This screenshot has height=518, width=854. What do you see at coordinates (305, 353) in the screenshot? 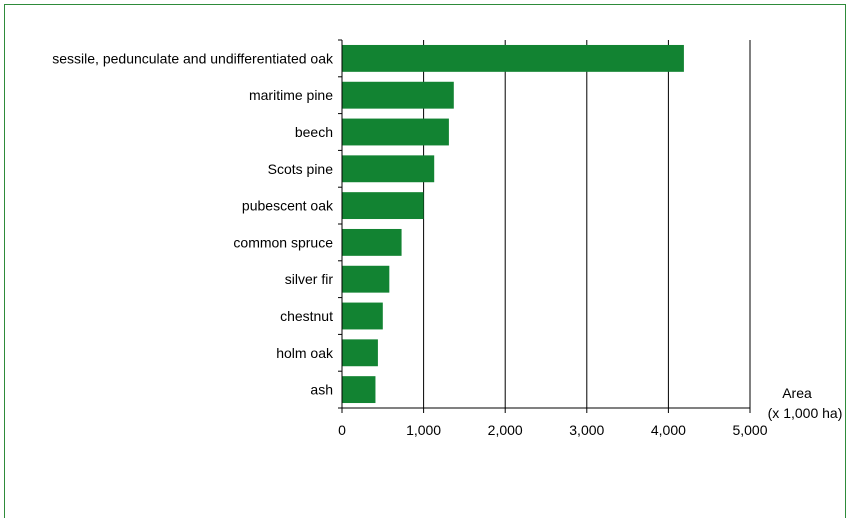
I see `category-label: holm oak` at bounding box center [305, 353].